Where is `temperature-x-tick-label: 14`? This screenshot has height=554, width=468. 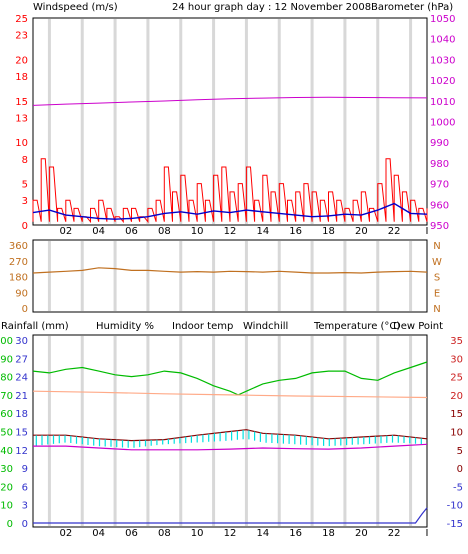
temperature-x-tick-label: 14 is located at coordinates (262, 533).